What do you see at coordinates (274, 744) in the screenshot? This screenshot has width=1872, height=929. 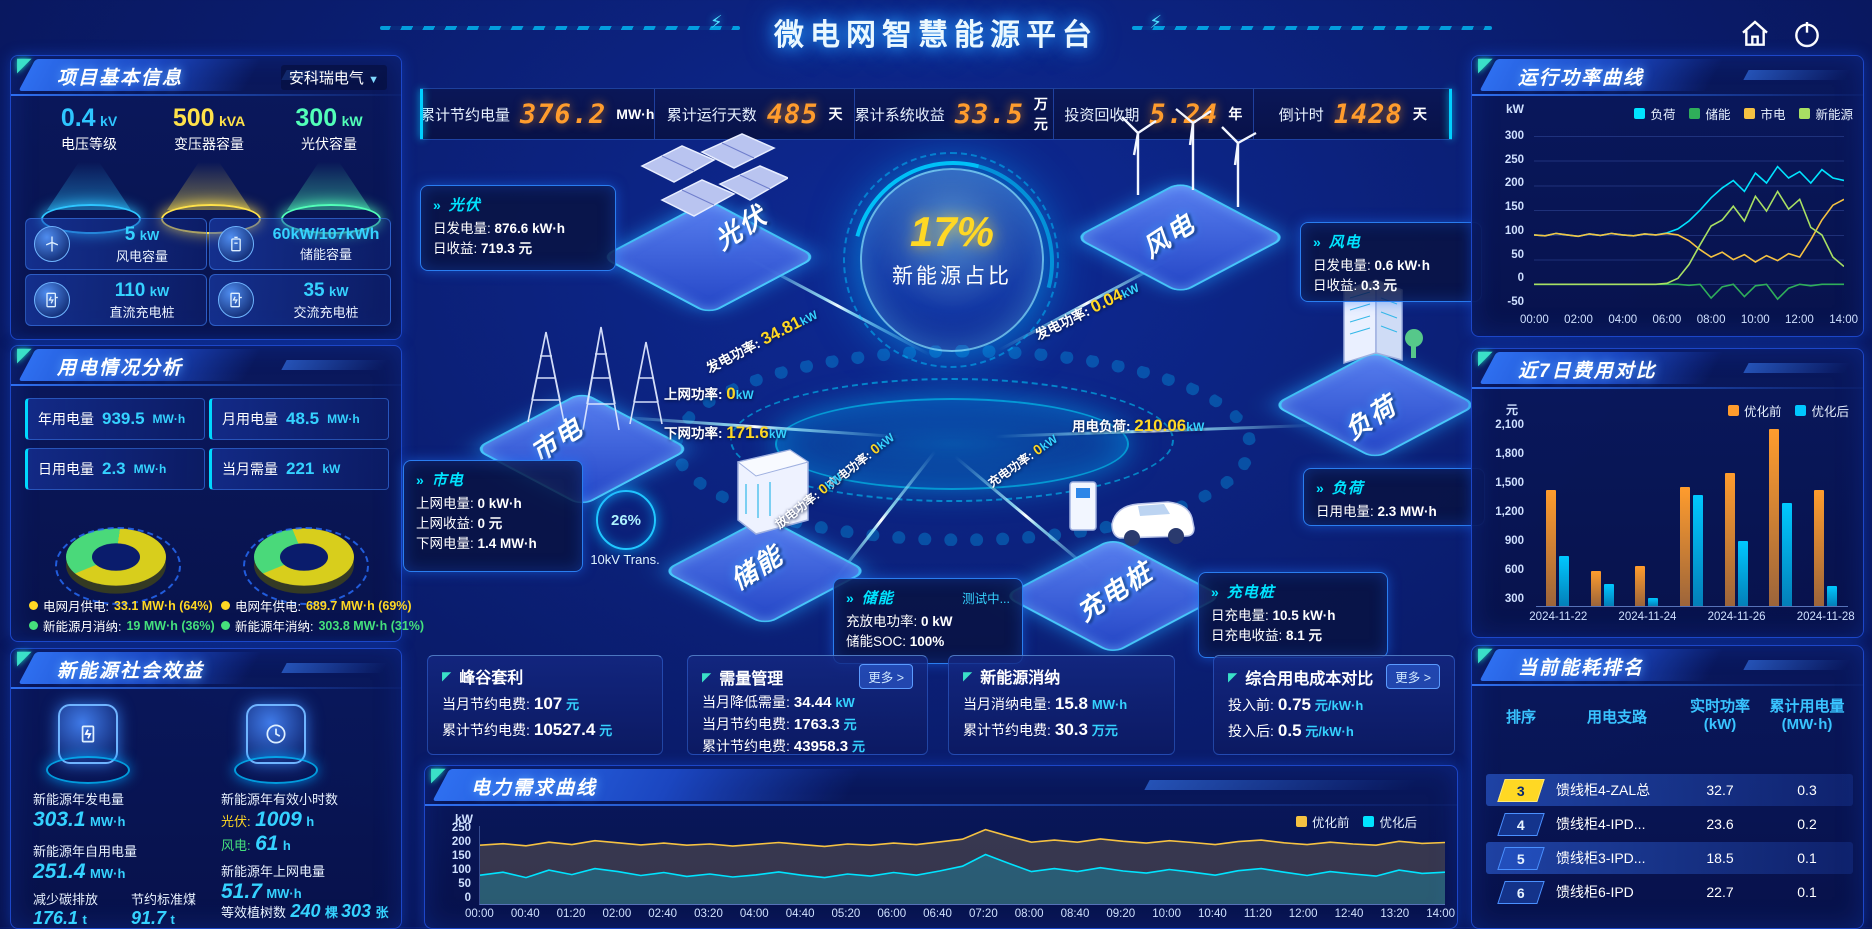 I see `benefit-pedestal-hours` at bounding box center [274, 744].